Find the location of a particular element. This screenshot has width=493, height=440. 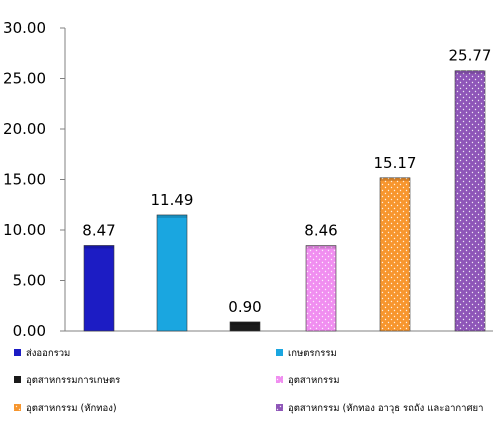

legend-item: อุตสาหกรรมการเกษตร is located at coordinates (67, 380).